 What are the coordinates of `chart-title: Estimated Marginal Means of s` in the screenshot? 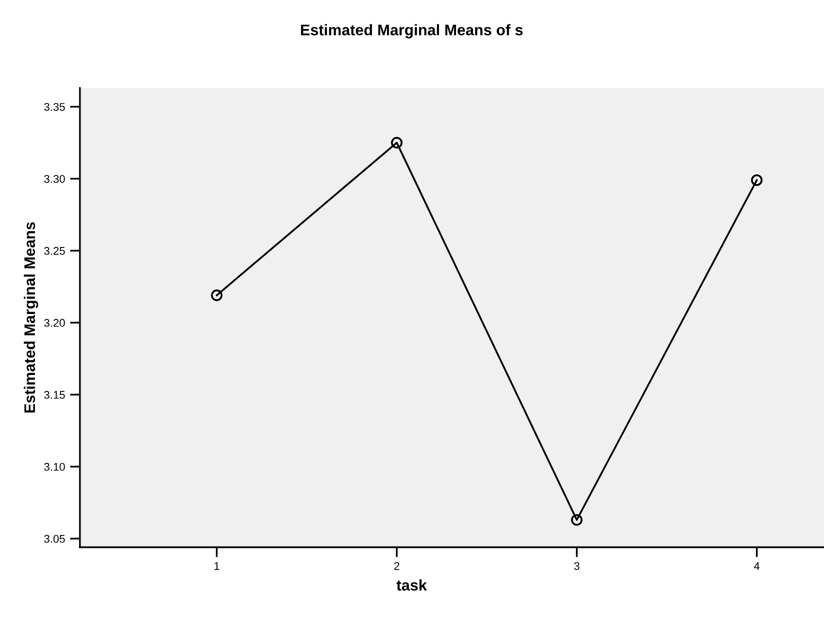 It's located at (412, 31).